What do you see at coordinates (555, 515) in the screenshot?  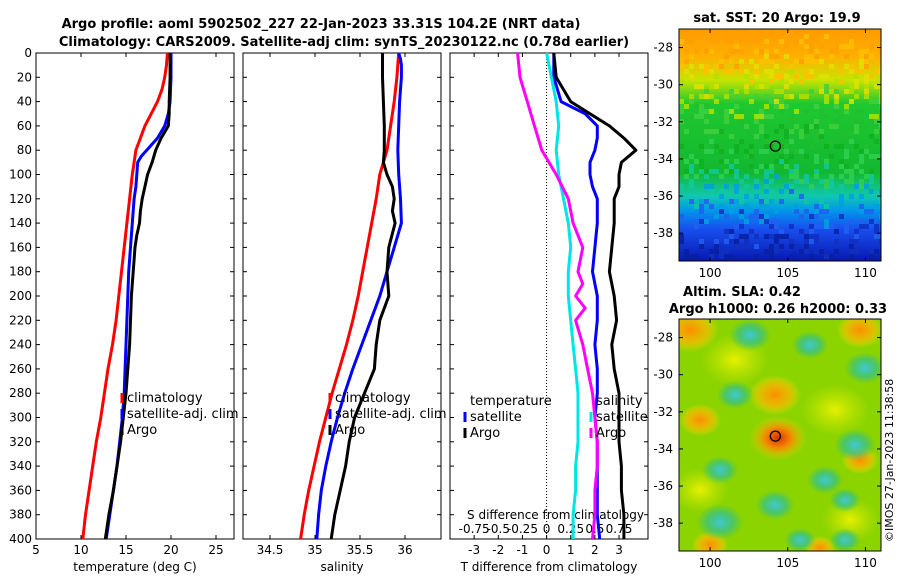 I see `top-axis-label: S difference from climatology` at bounding box center [555, 515].